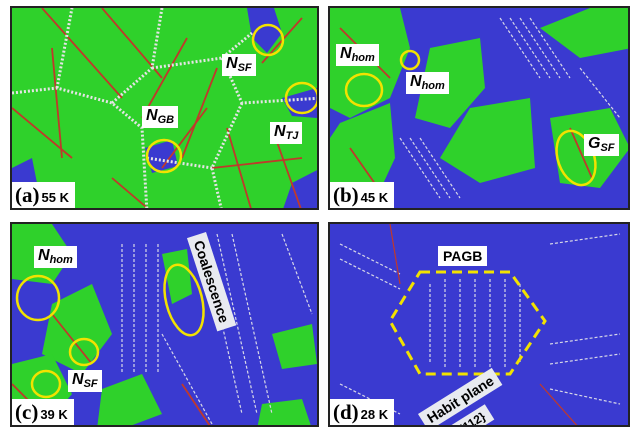  What do you see at coordinates (362, 195) in the screenshot?
I see `panel-b-tag: (b) 45 K` at bounding box center [362, 195].